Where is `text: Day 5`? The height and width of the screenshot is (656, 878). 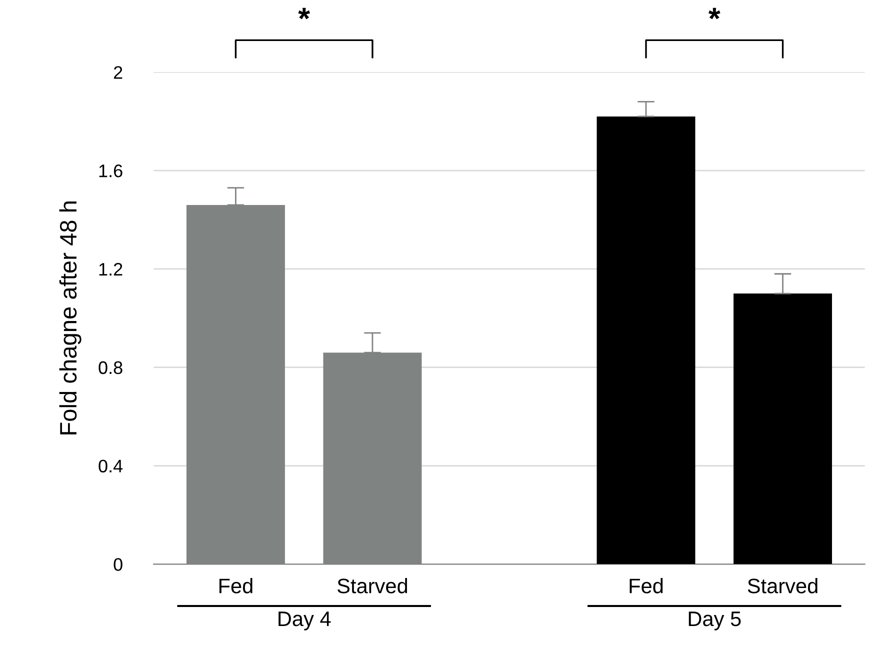
text: Day 5 is located at coordinates (714, 621).